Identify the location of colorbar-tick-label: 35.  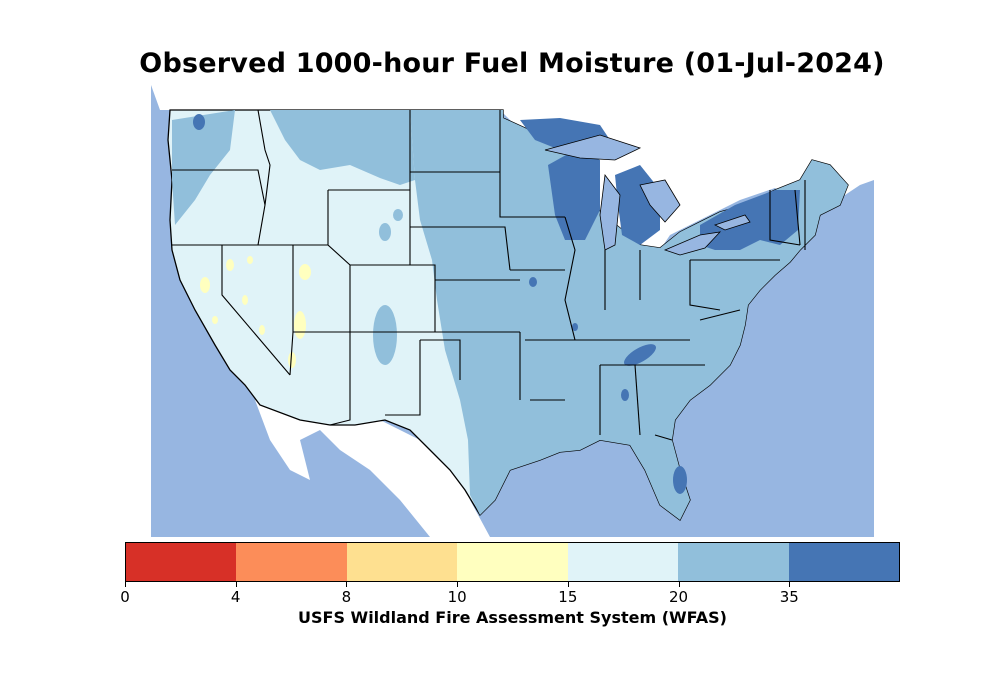
(789, 597).